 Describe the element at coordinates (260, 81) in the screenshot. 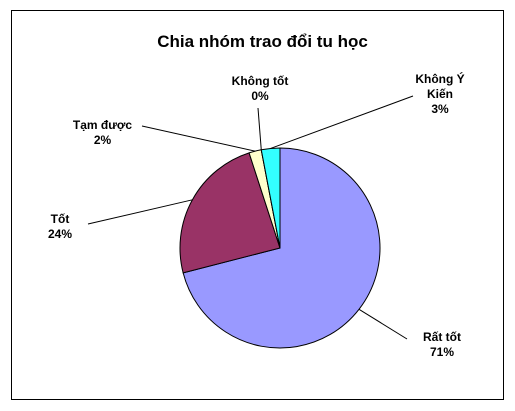

I see `category-label: Không tốt` at that location.